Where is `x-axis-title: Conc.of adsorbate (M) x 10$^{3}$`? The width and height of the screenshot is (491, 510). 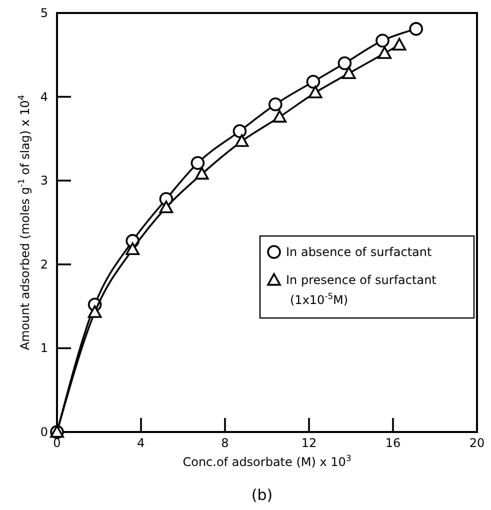
x-axis-title: Conc.of adsorbate (M) x 10$^{3}$ is located at coordinates (267, 461).